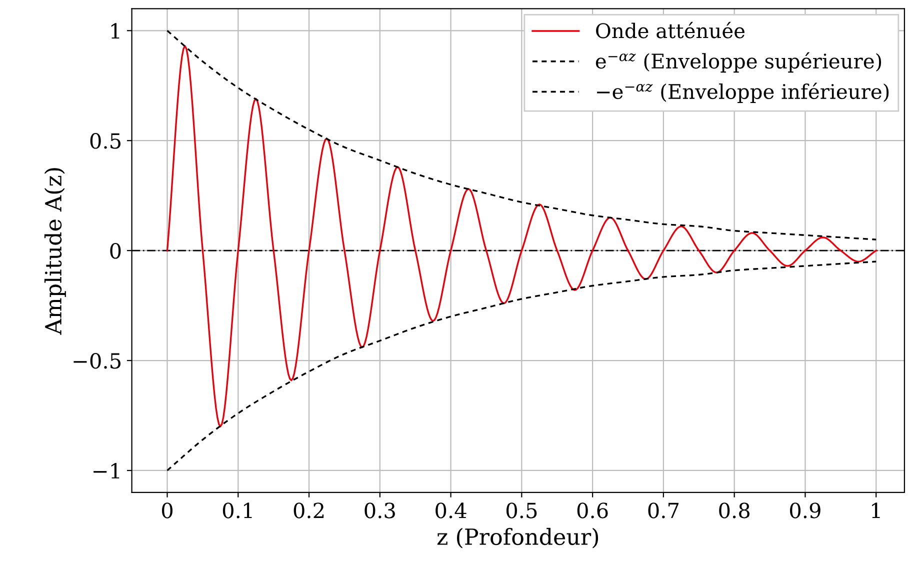  Describe the element at coordinates (876, 510) in the screenshot. I see `x-tick-label: 1` at that location.